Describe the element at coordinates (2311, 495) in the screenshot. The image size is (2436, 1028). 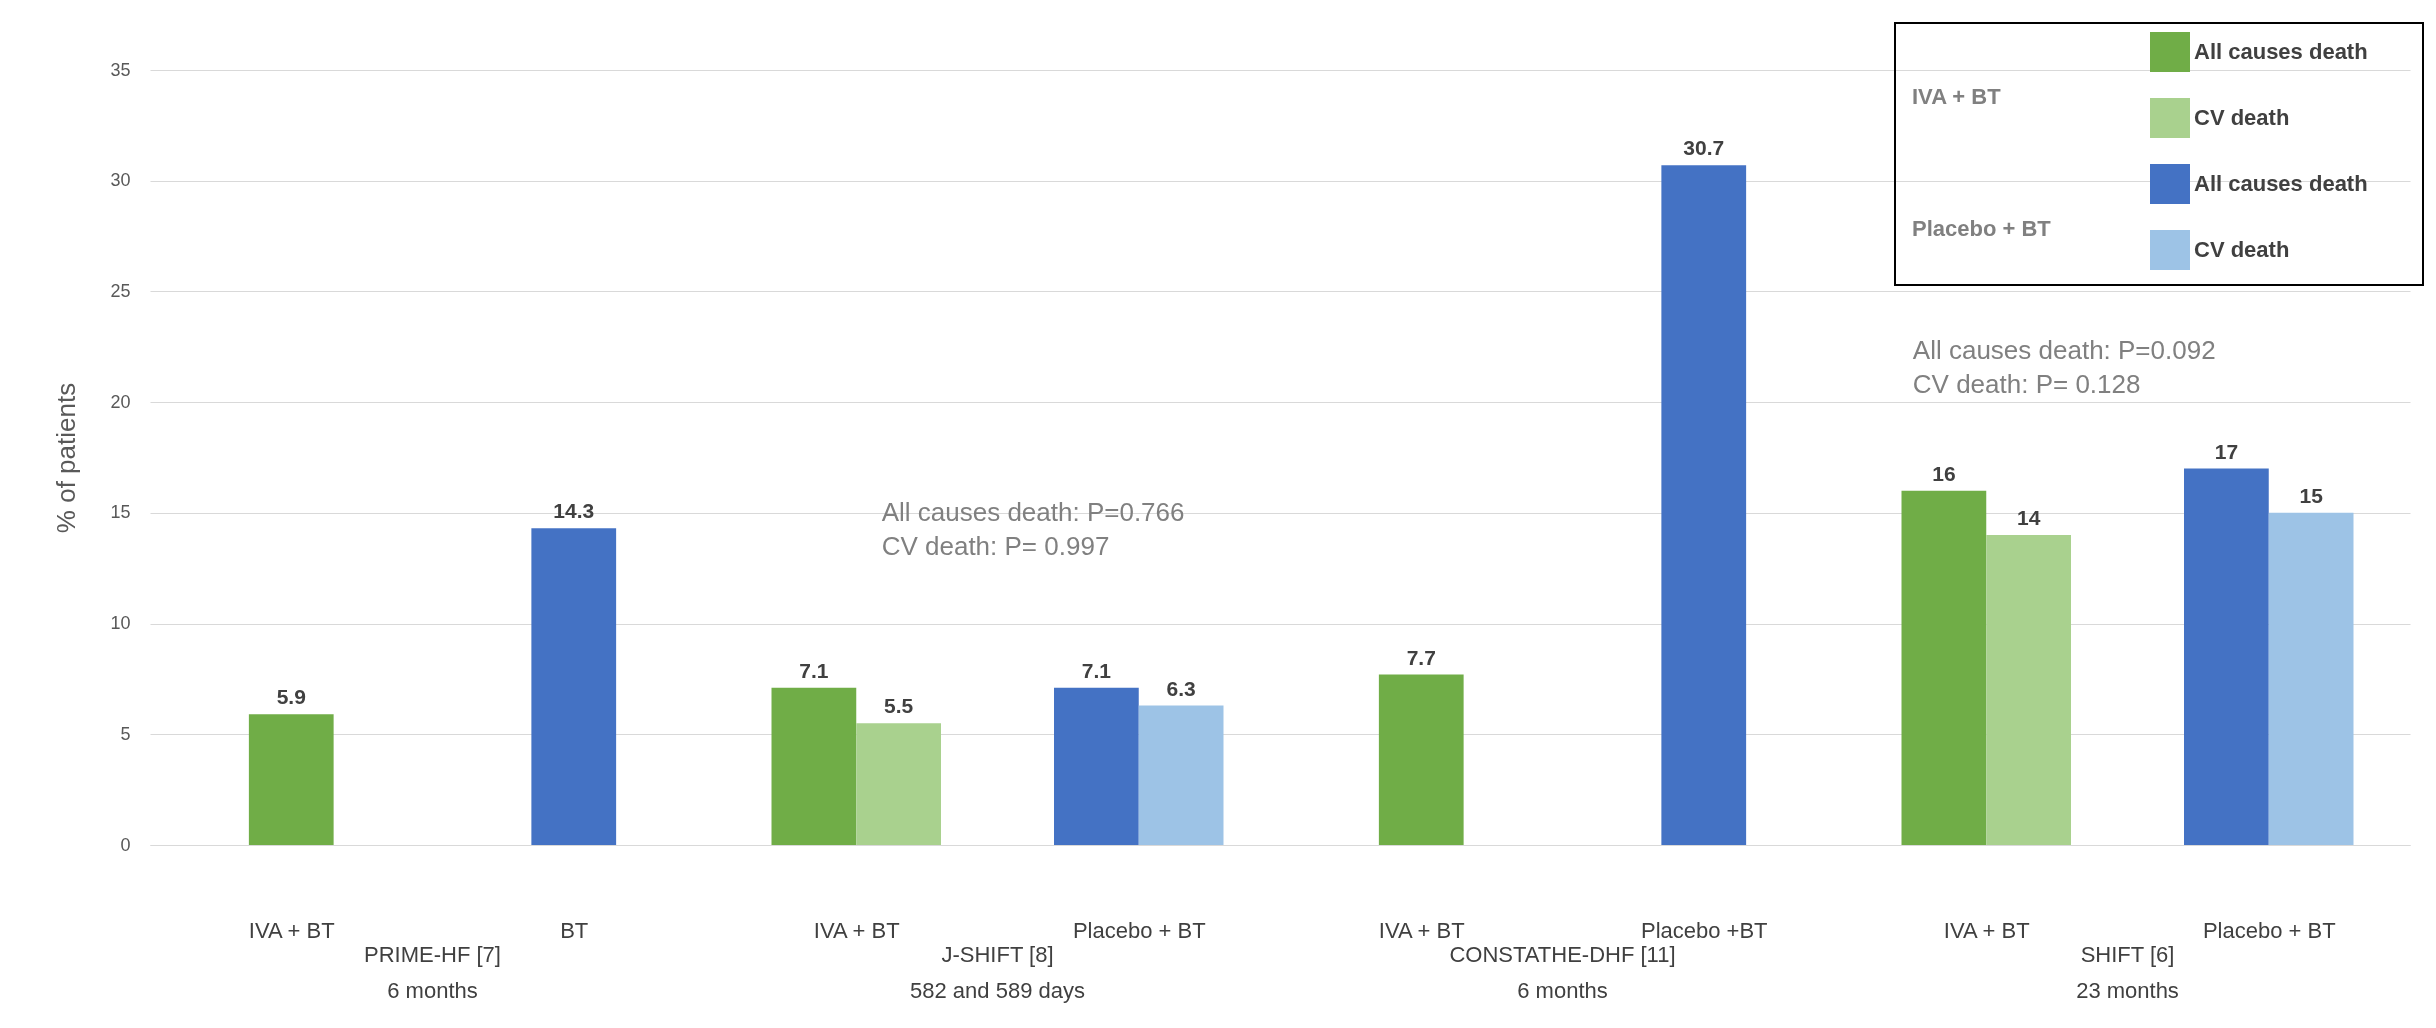
I see `data-label: 15` at that location.